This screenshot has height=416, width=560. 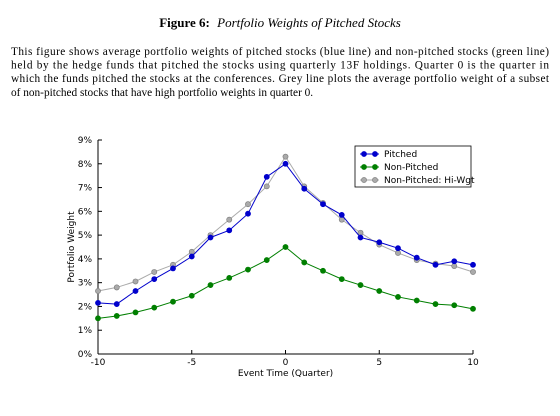 I want to click on x-tick-label: 5, so click(x=379, y=363).